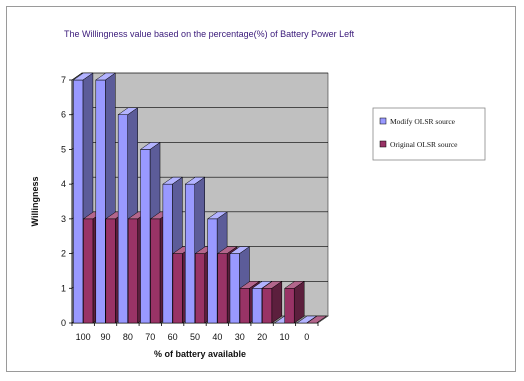  Describe the element at coordinates (200, 354) in the screenshot. I see `x-axis-label: % of battery available` at that location.